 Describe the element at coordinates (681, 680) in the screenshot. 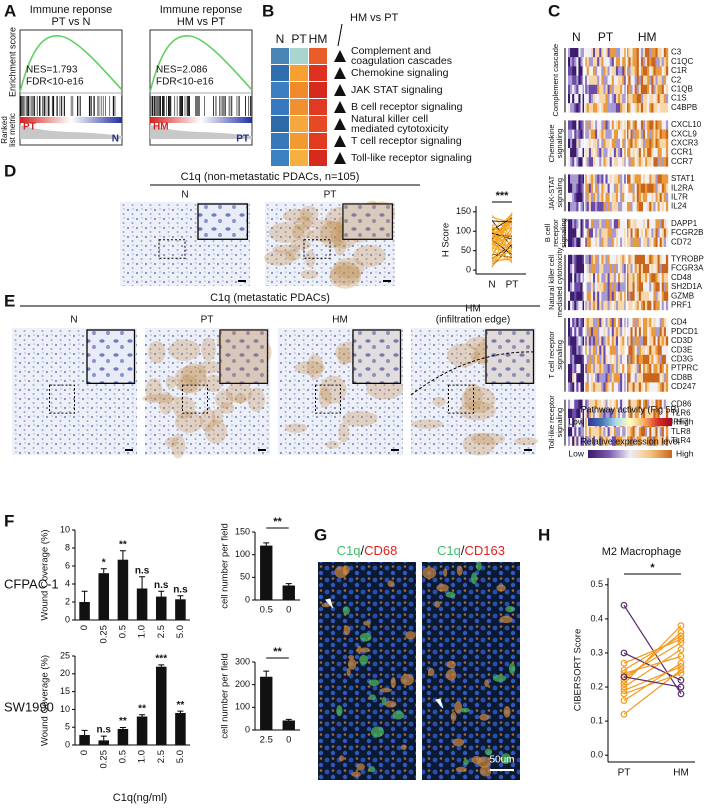

I see `point` at that location.